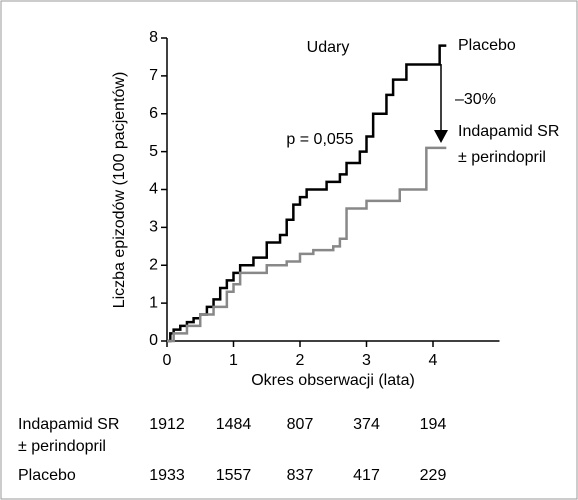 This screenshot has height=500, width=578. I want to click on risk-value: 229, so click(433, 475).